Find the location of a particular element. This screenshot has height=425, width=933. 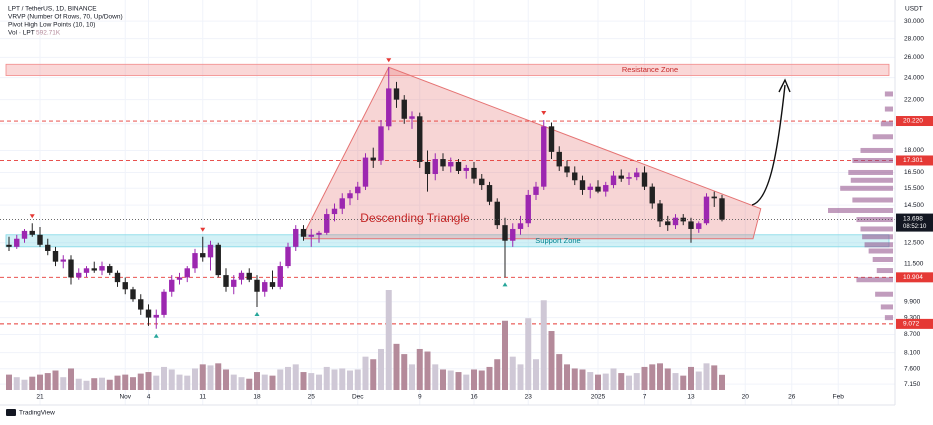

y-tick-label: 11.500 is located at coordinates (914, 264).